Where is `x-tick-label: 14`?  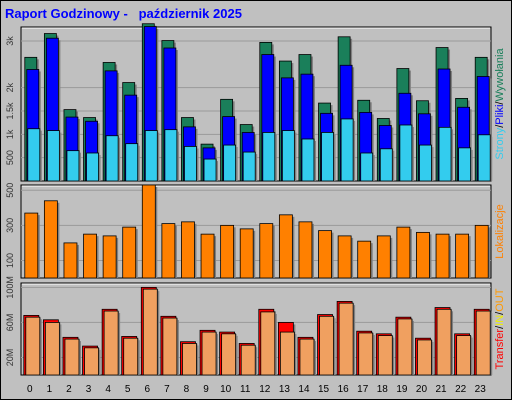 x-tick-label: 14 is located at coordinates (304, 389).